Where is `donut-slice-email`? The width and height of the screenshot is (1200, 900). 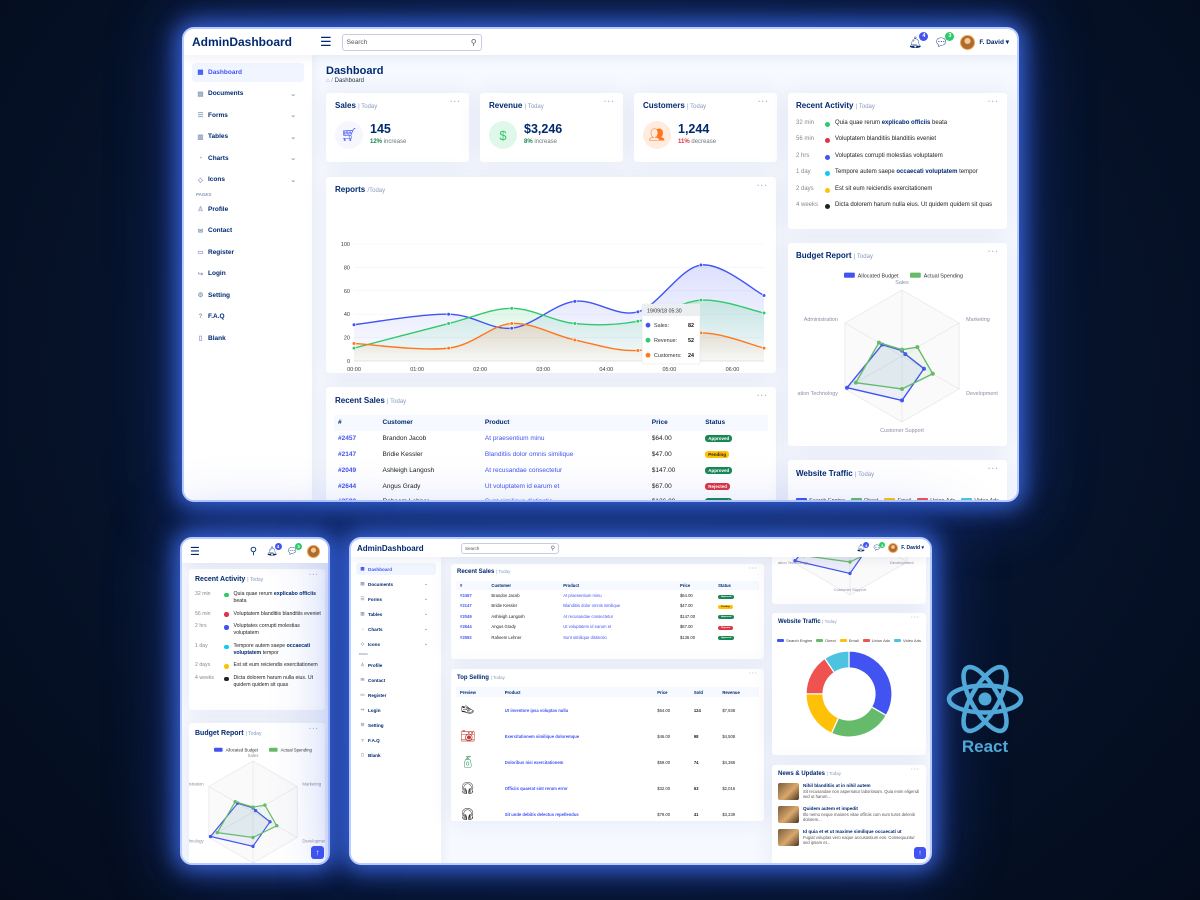
donut-slice-email is located at coordinates (822, 714).